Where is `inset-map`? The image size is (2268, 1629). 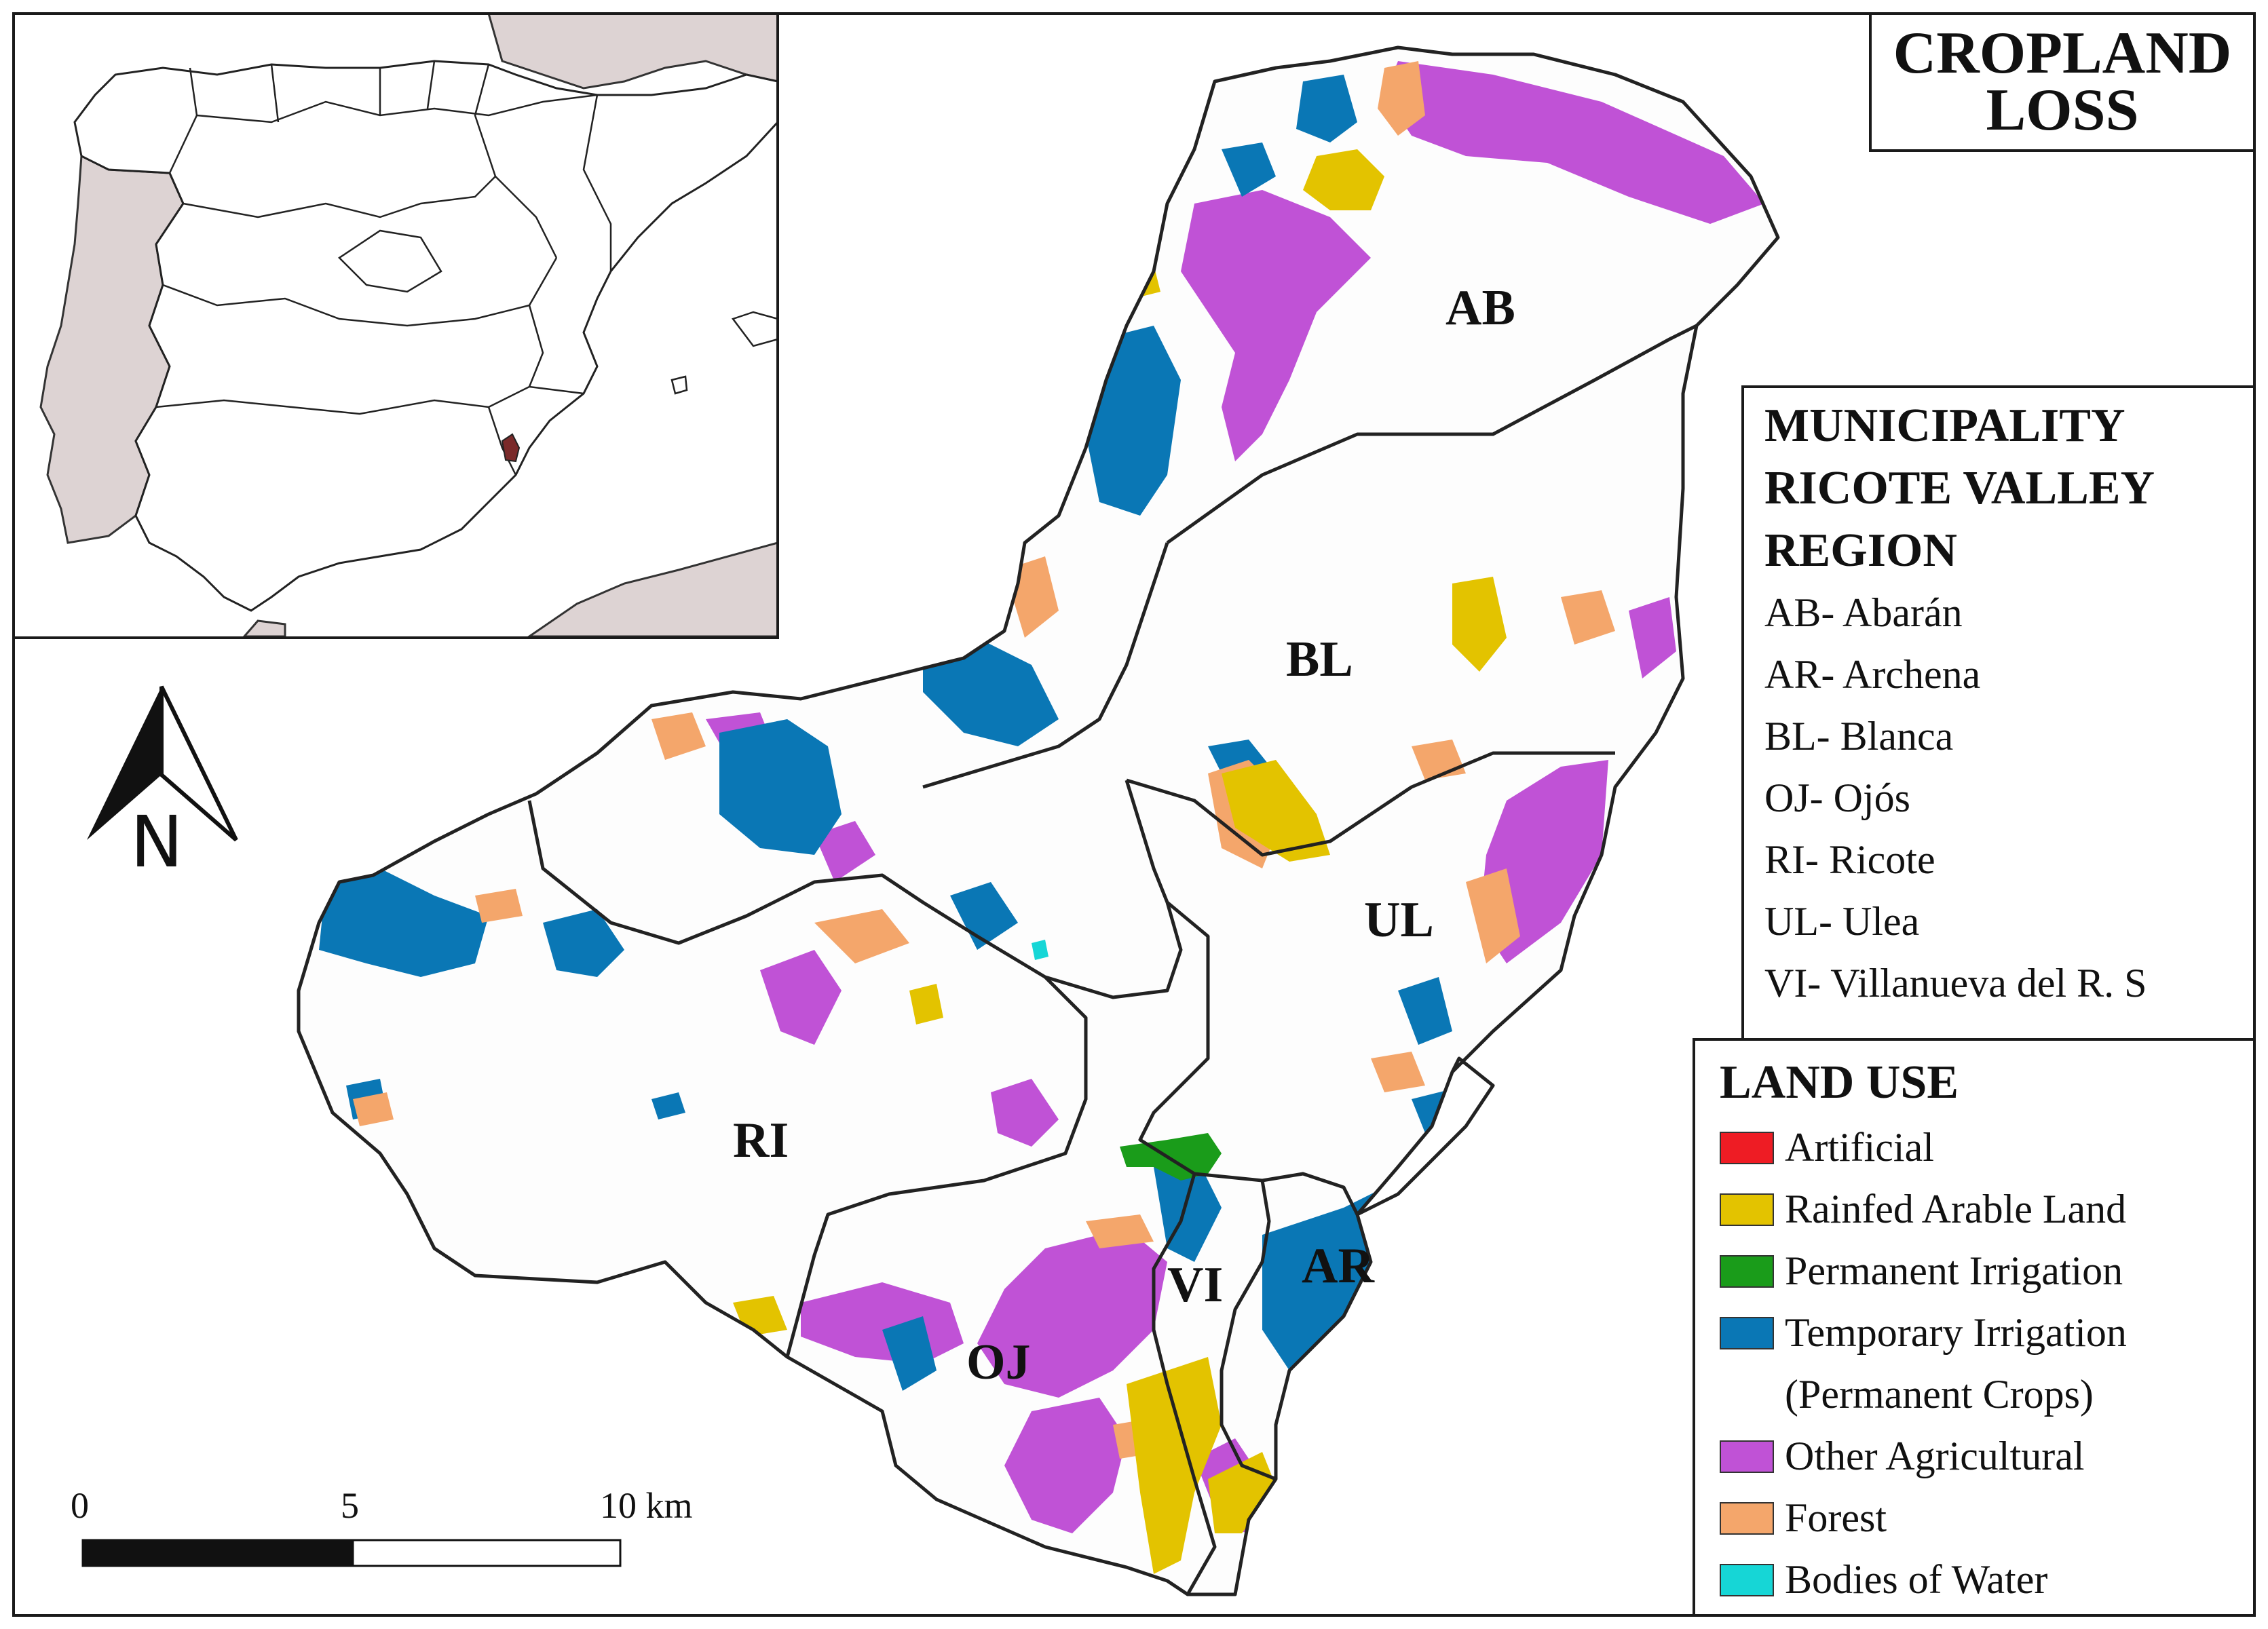 inset-map is located at coordinates (395, 325).